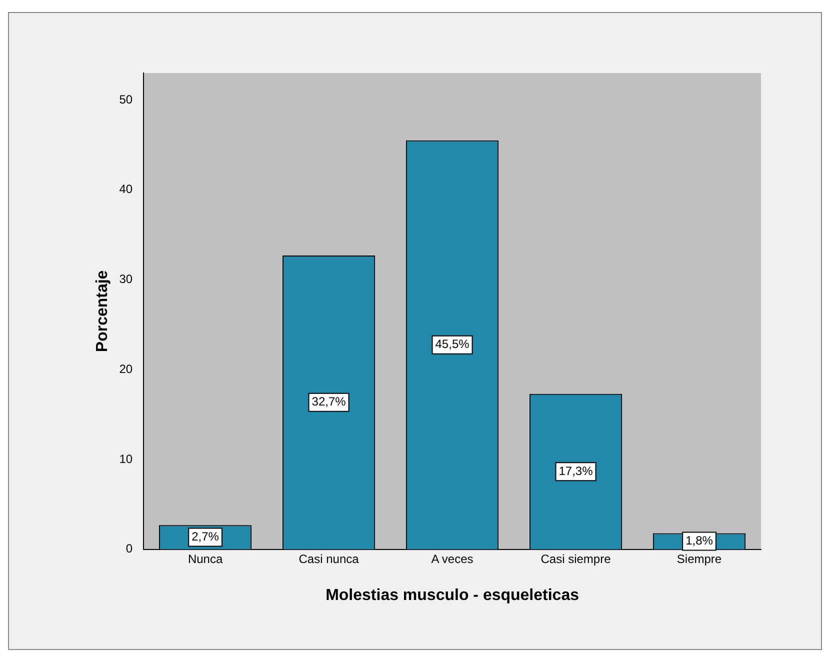  Describe the element at coordinates (453, 595) in the screenshot. I see `x-axis-title: Molestias musculo - esqueleticas` at that location.